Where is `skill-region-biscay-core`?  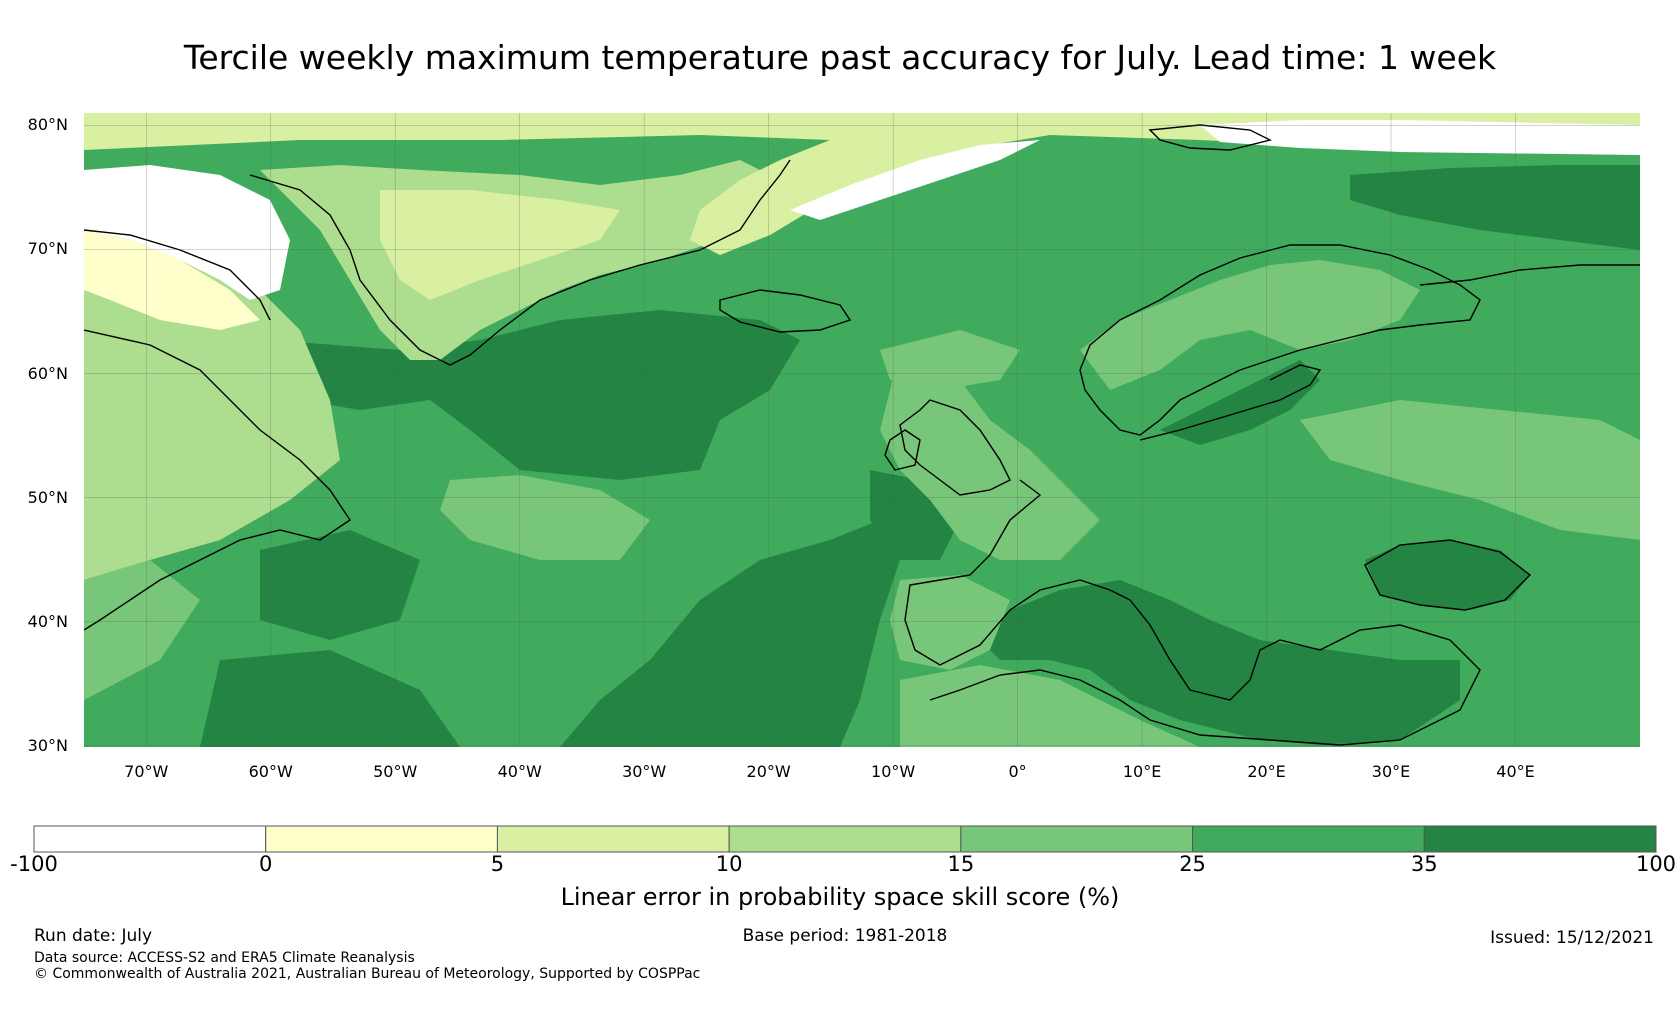
skill-region-biscay-core is located at coordinates (915, 515).